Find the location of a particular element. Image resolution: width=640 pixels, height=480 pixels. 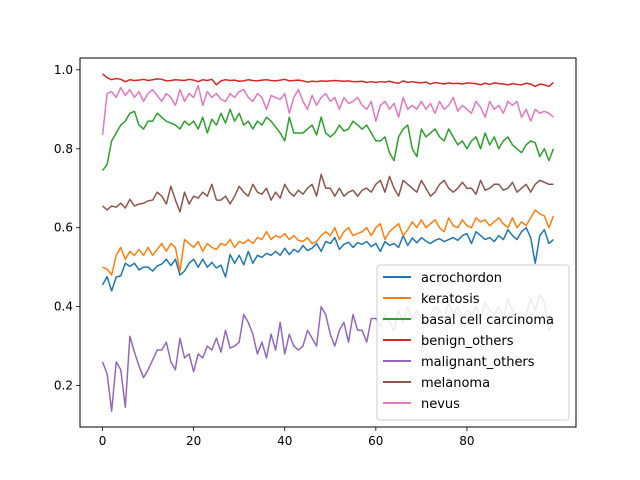

series-line-benign-others is located at coordinates (328, 80).